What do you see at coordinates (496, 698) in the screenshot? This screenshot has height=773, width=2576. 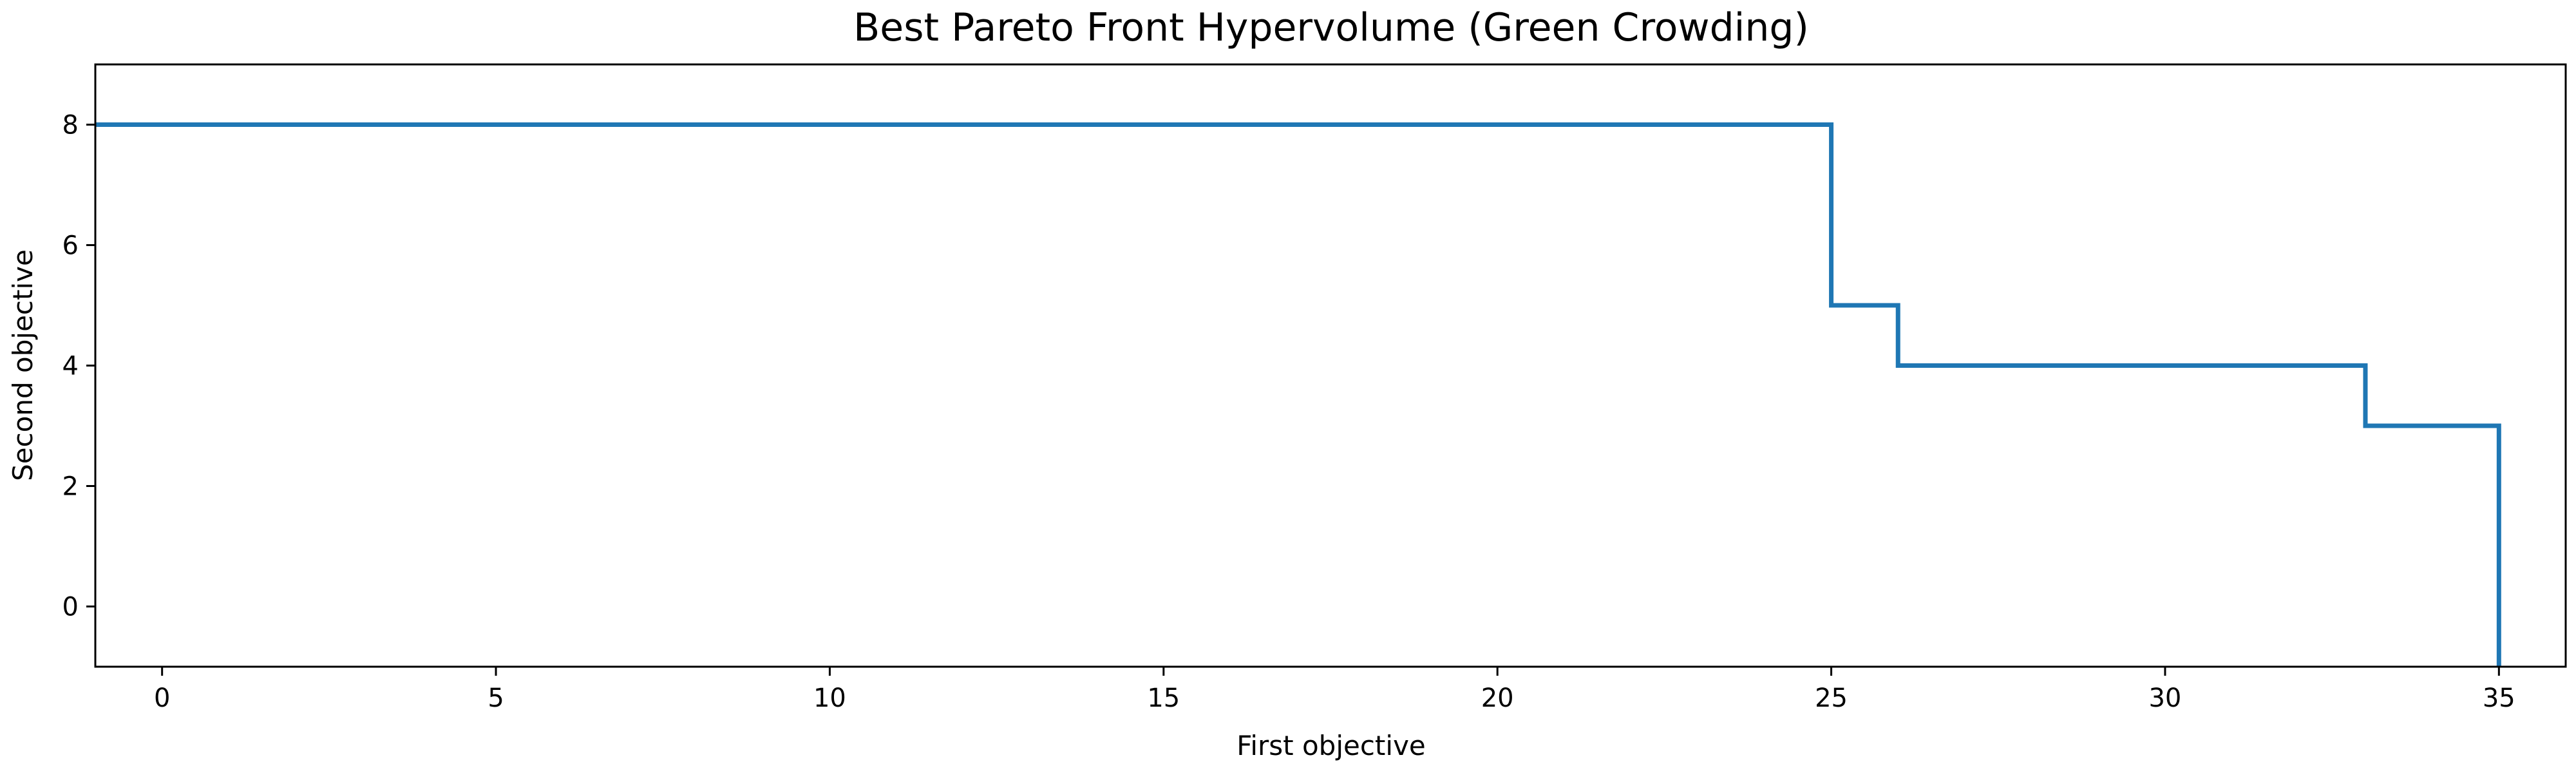 I see `x-tick-label: 5` at bounding box center [496, 698].